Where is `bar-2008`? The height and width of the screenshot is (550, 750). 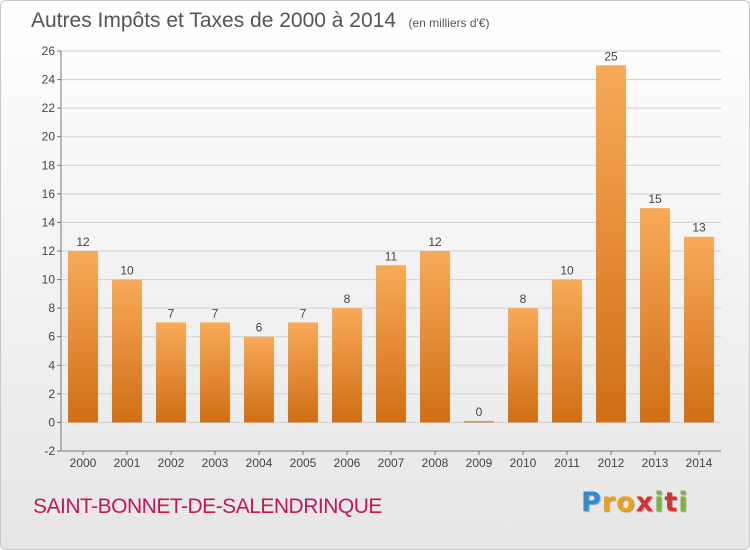
bar-2008 is located at coordinates (435, 337).